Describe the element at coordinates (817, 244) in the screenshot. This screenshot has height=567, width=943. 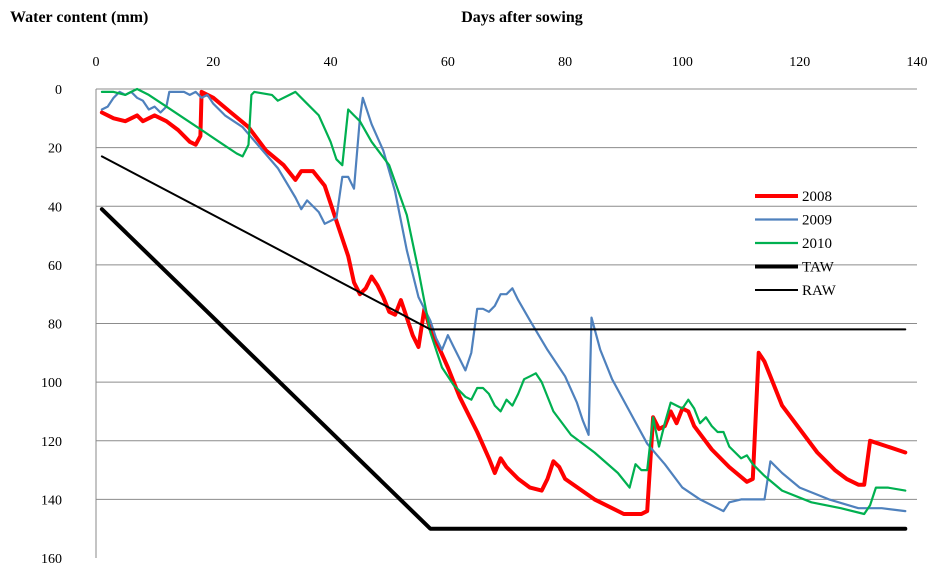
I see `legend-label-2010: 2010` at that location.